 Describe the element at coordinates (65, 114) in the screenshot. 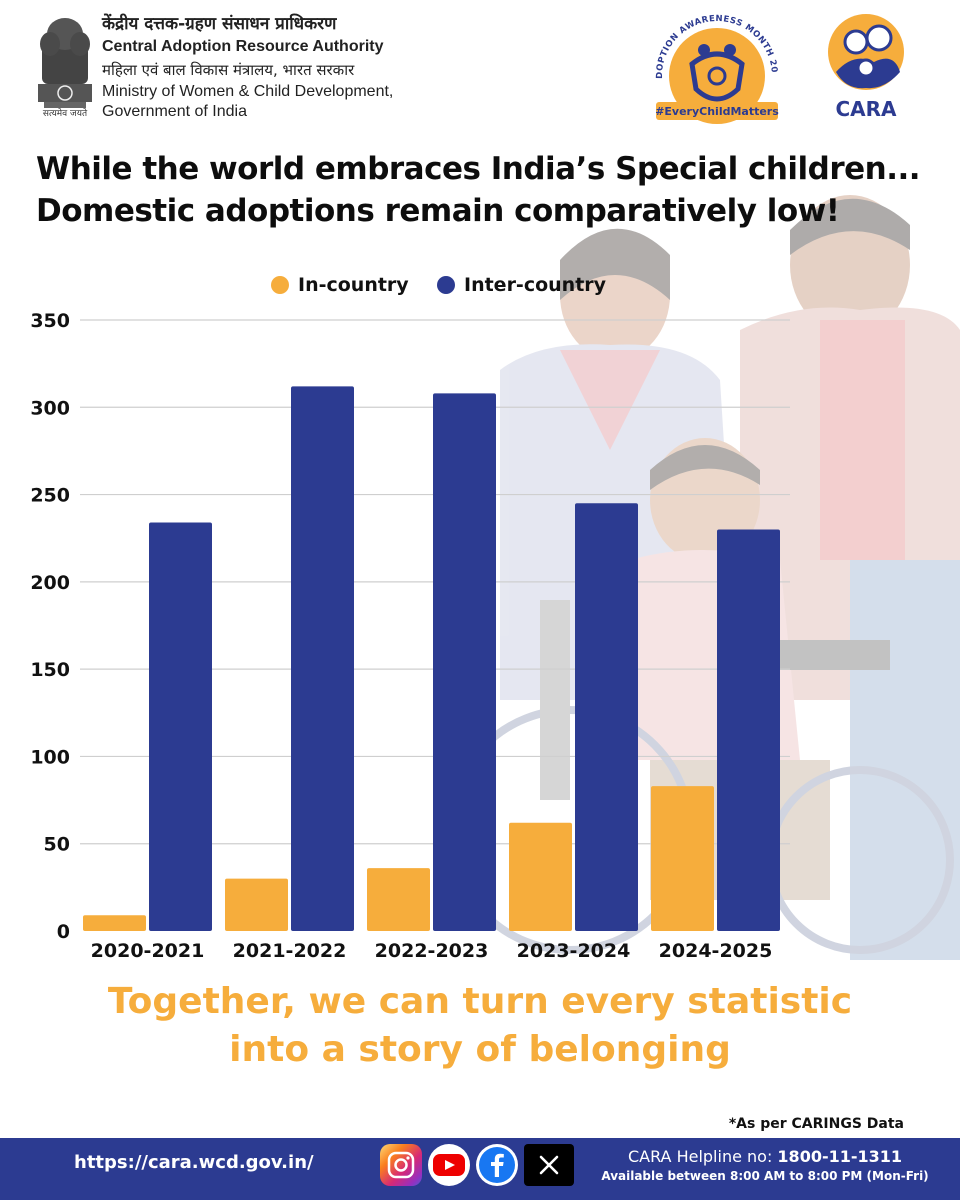

I see `emblem-motto: सत्यमेव जयते` at that location.